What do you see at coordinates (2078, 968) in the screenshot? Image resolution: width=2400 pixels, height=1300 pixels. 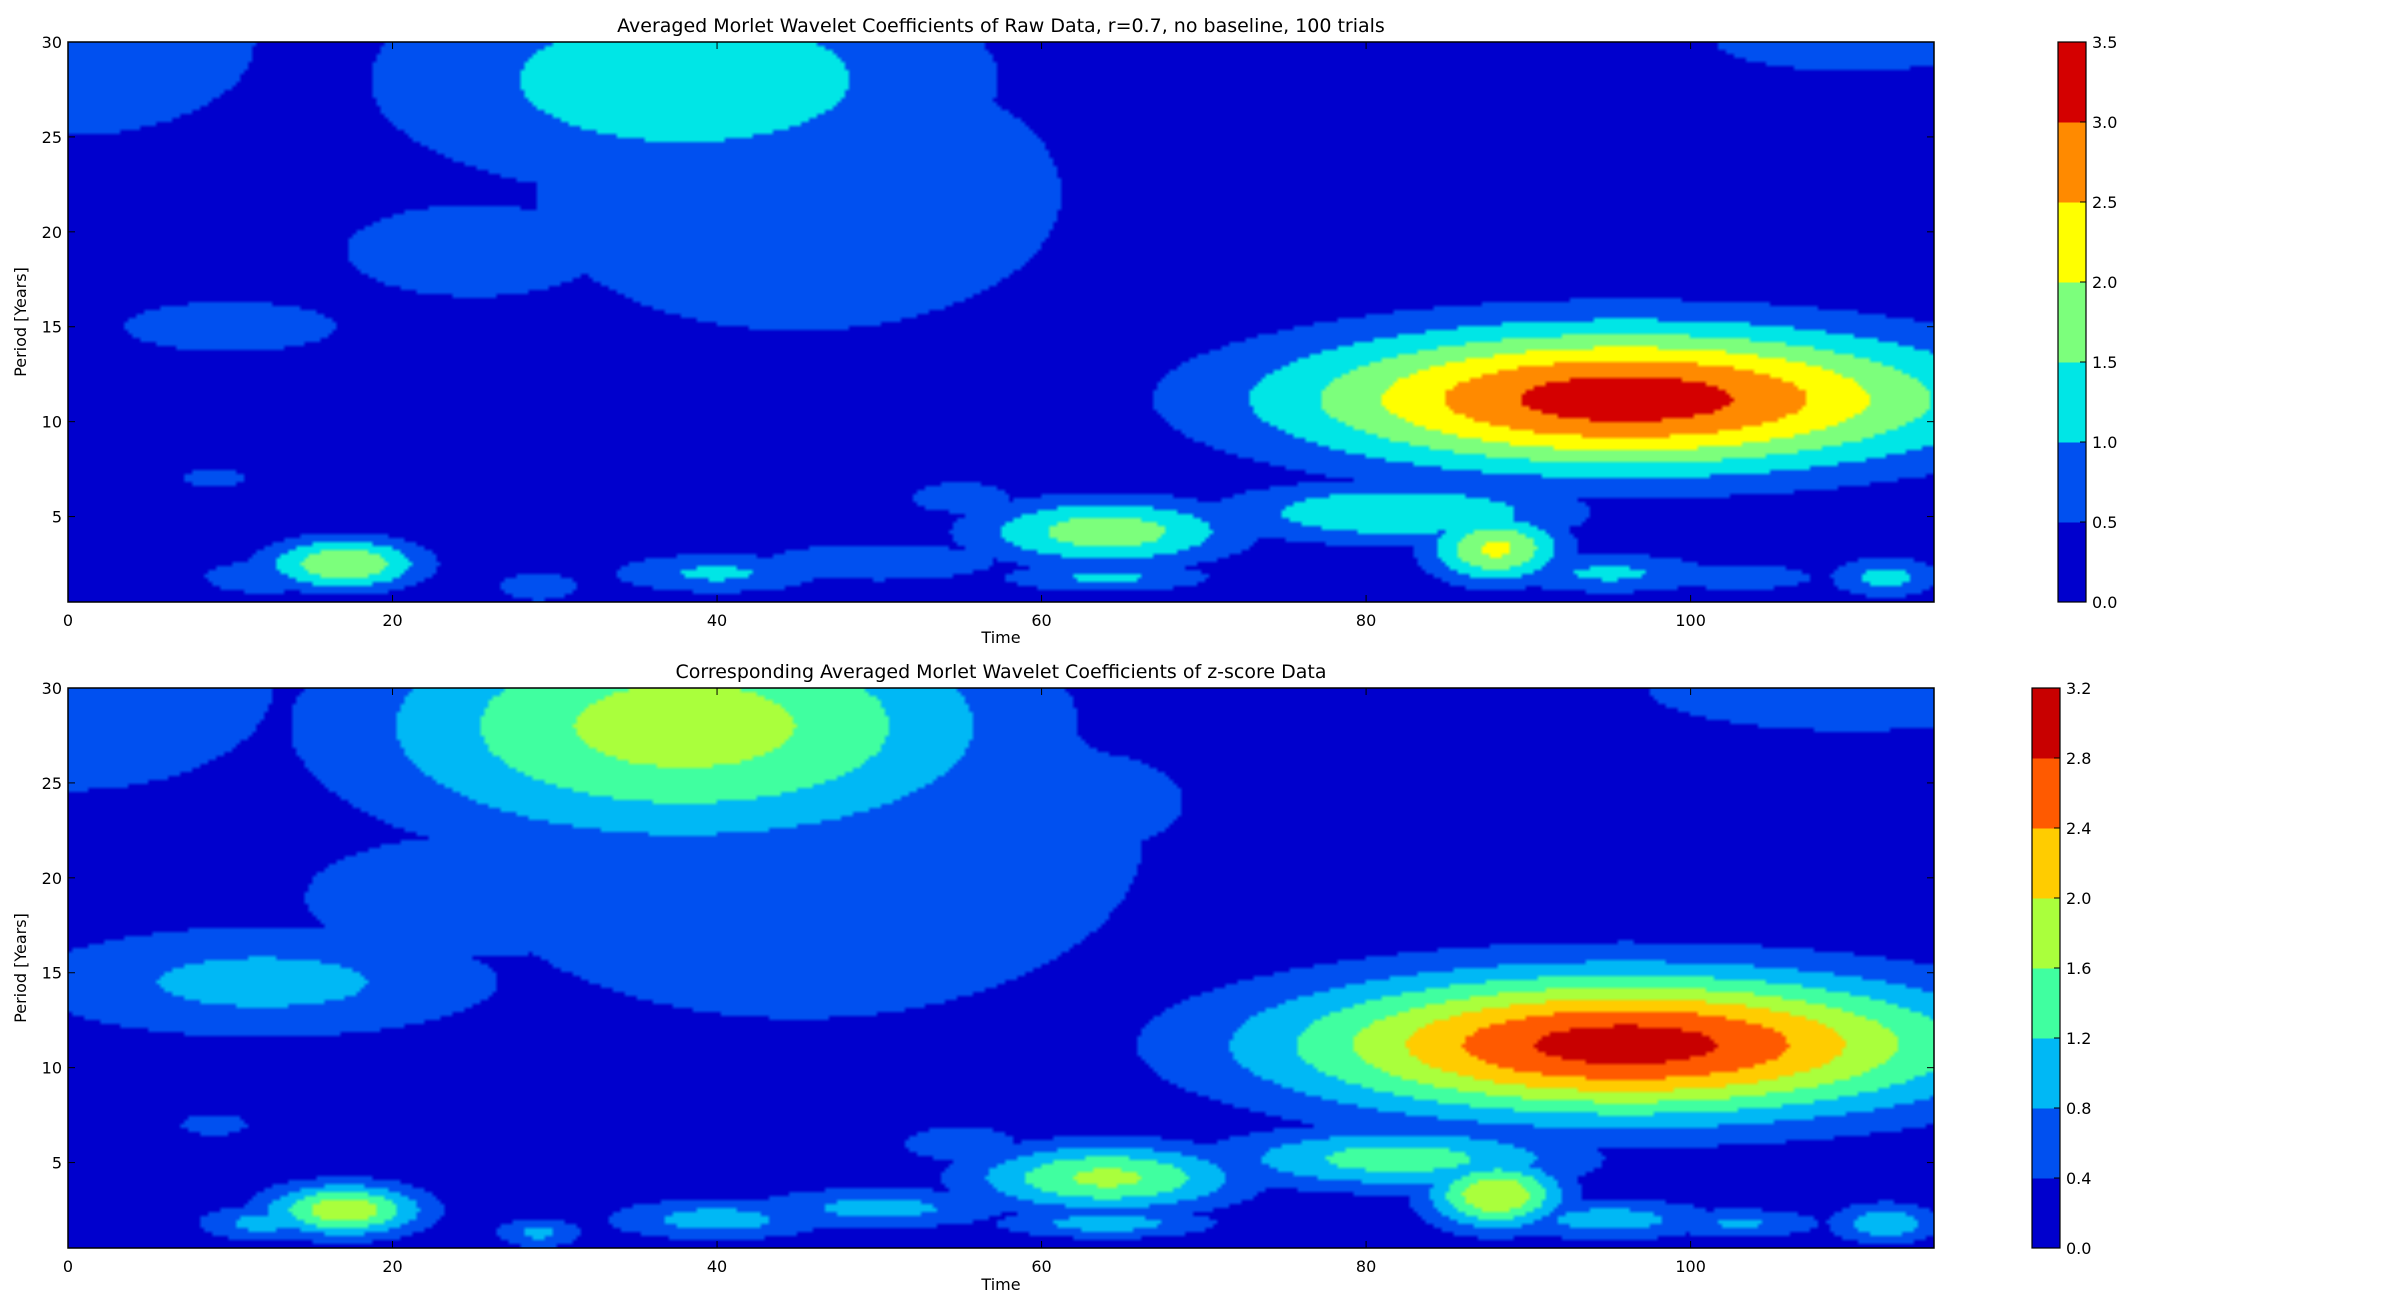 I see `colorbar-tick-label: 1.6` at bounding box center [2078, 968].